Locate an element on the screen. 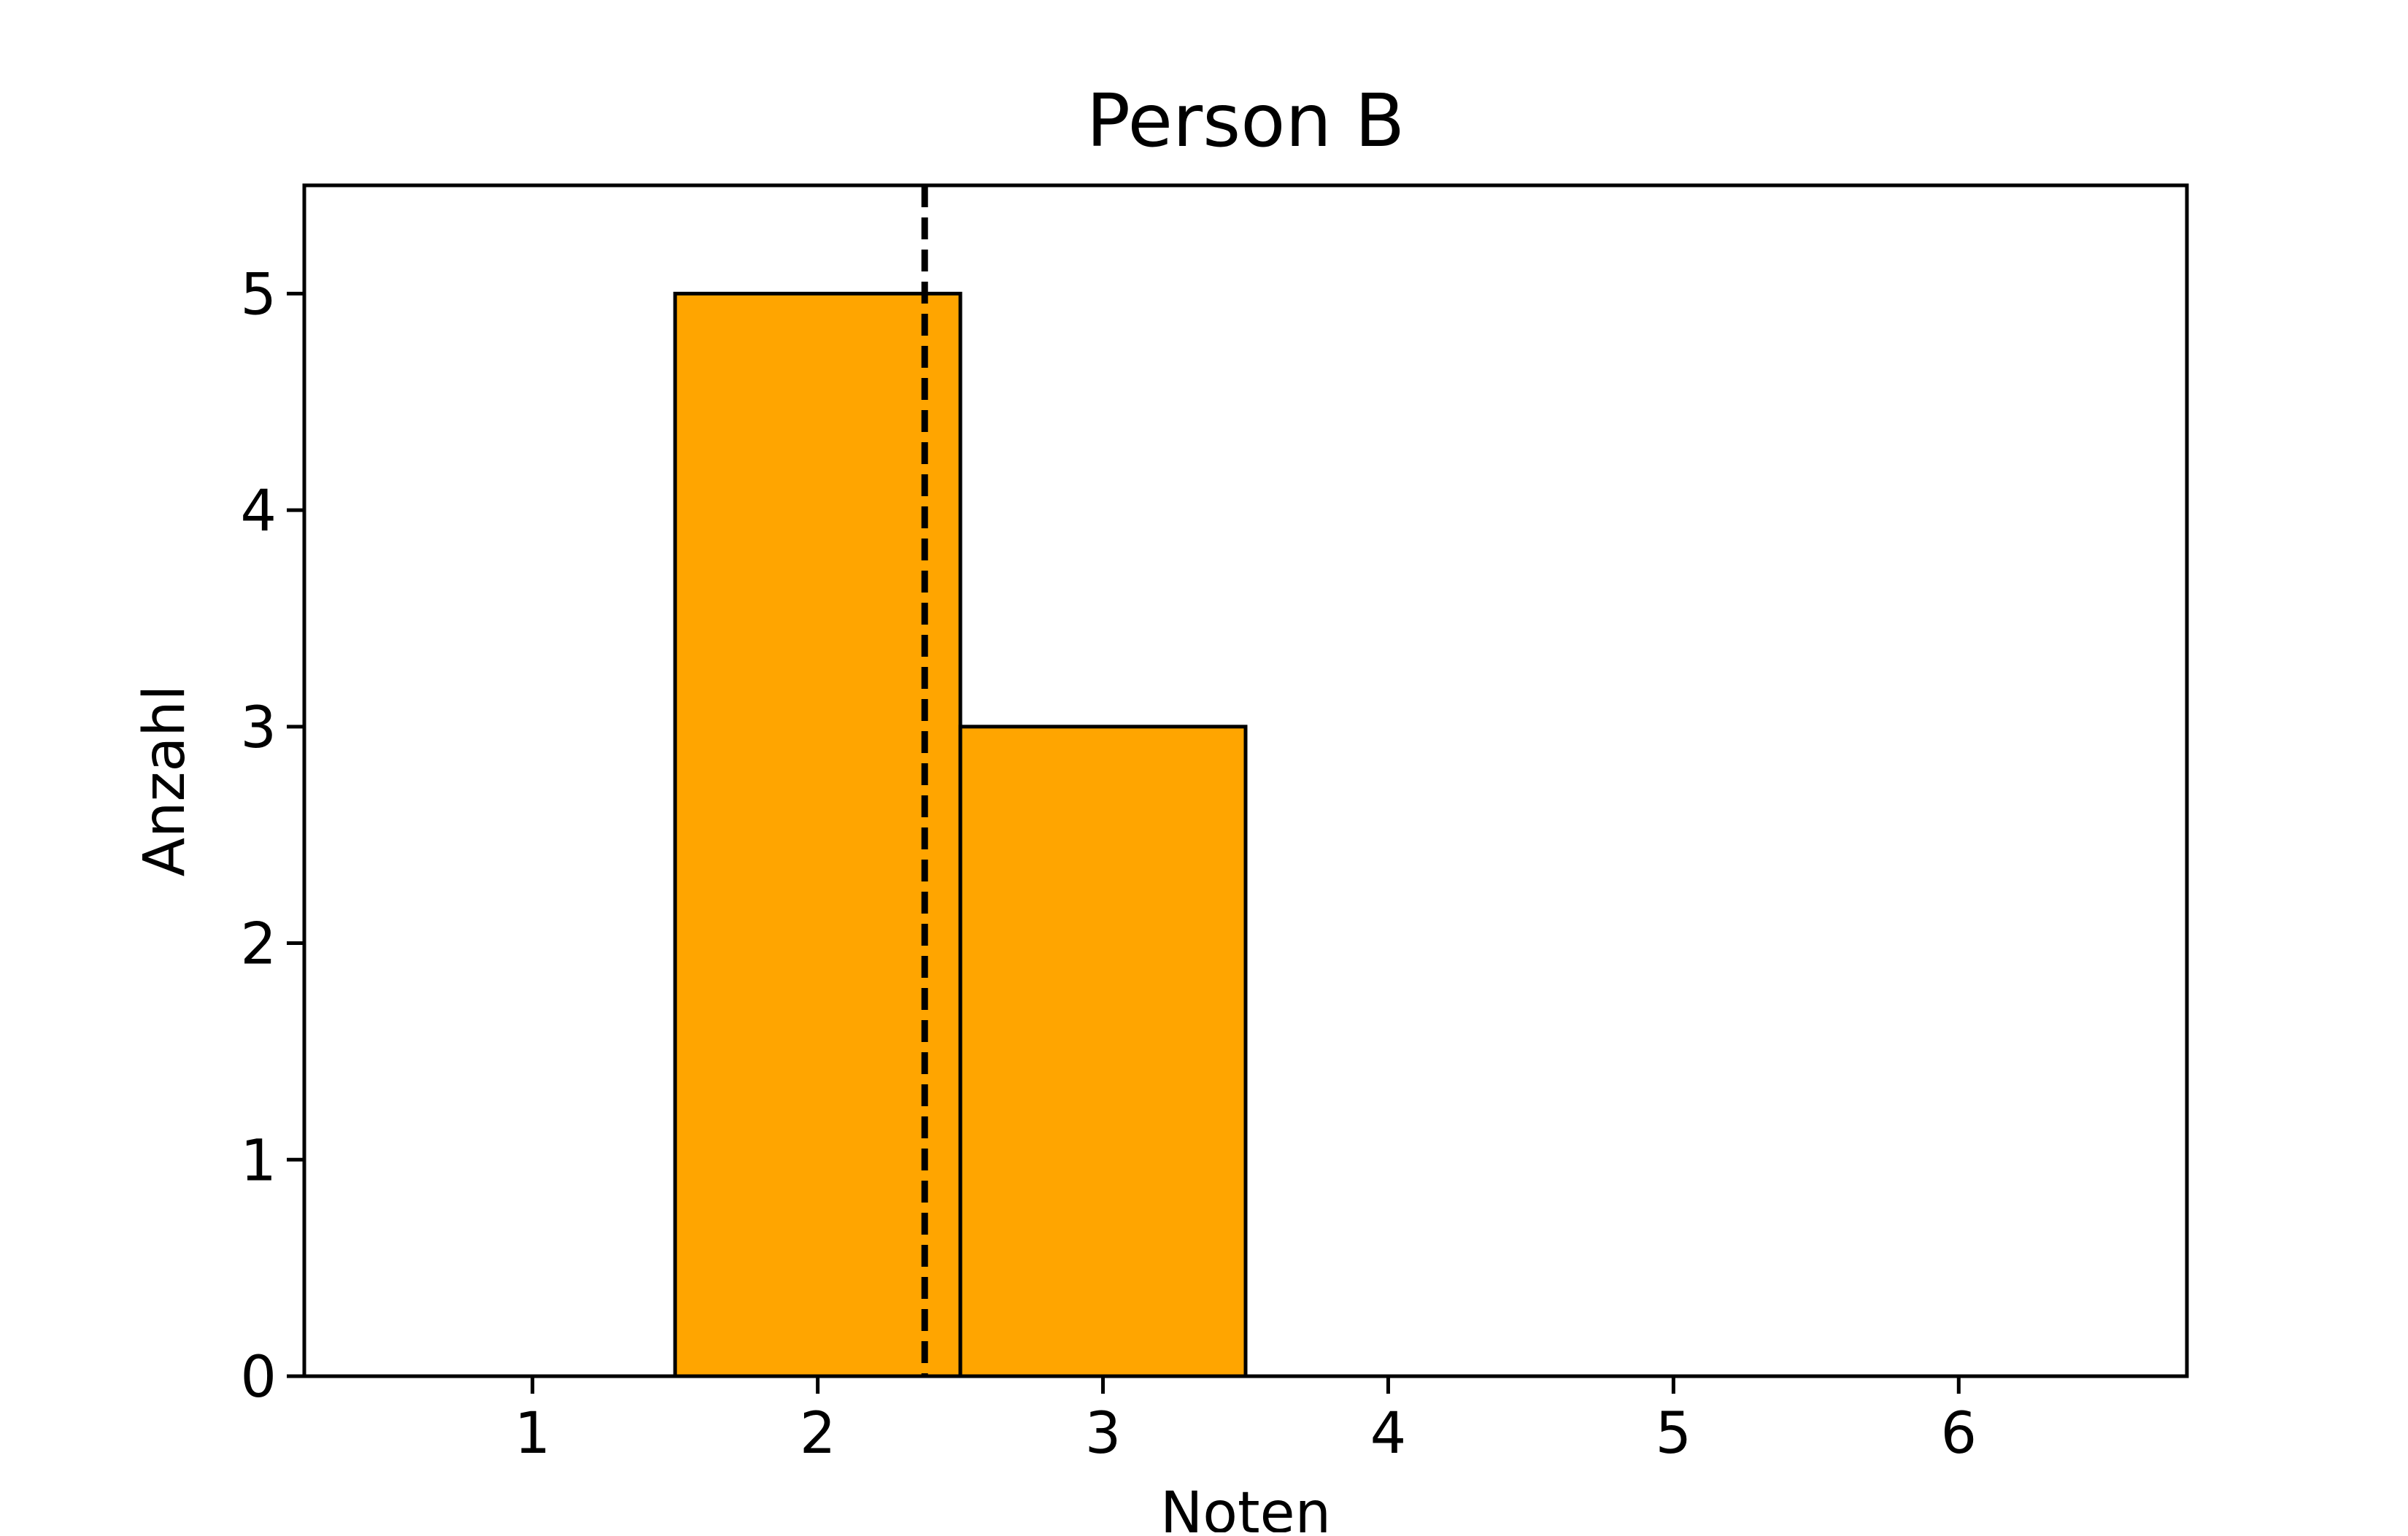 The height and width of the screenshot is (1536, 2408). y-tick-label: 2 is located at coordinates (258, 945).